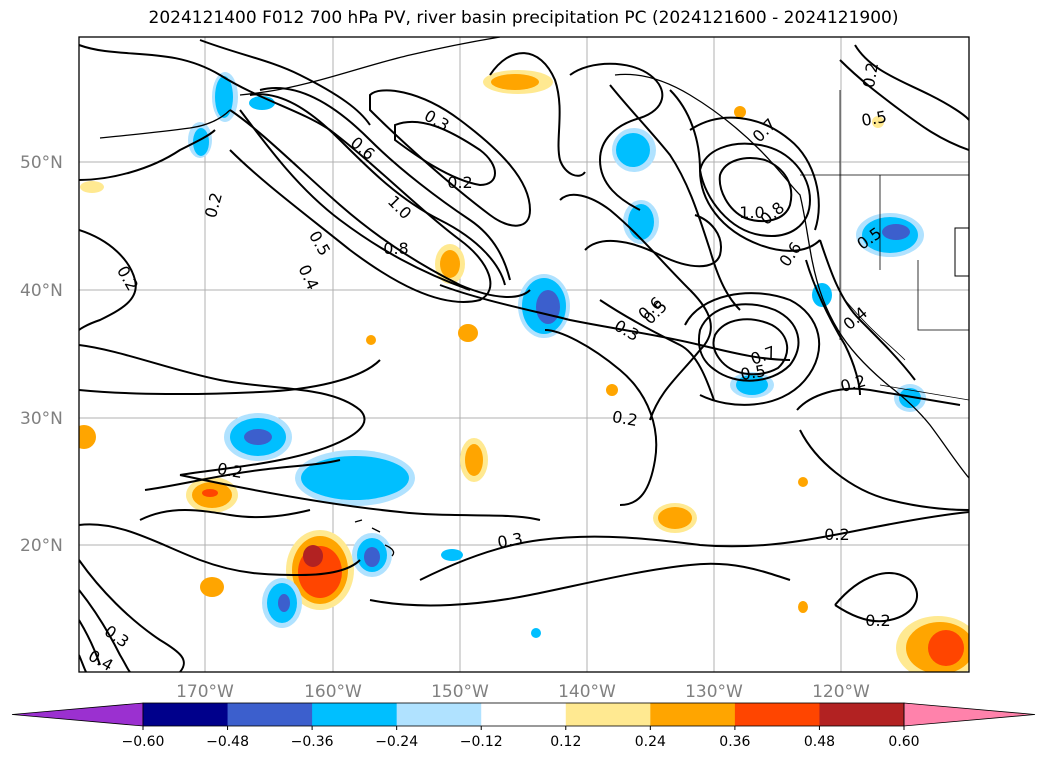  I want to click on colorbar-tick-label: −0.12, so click(481, 742).